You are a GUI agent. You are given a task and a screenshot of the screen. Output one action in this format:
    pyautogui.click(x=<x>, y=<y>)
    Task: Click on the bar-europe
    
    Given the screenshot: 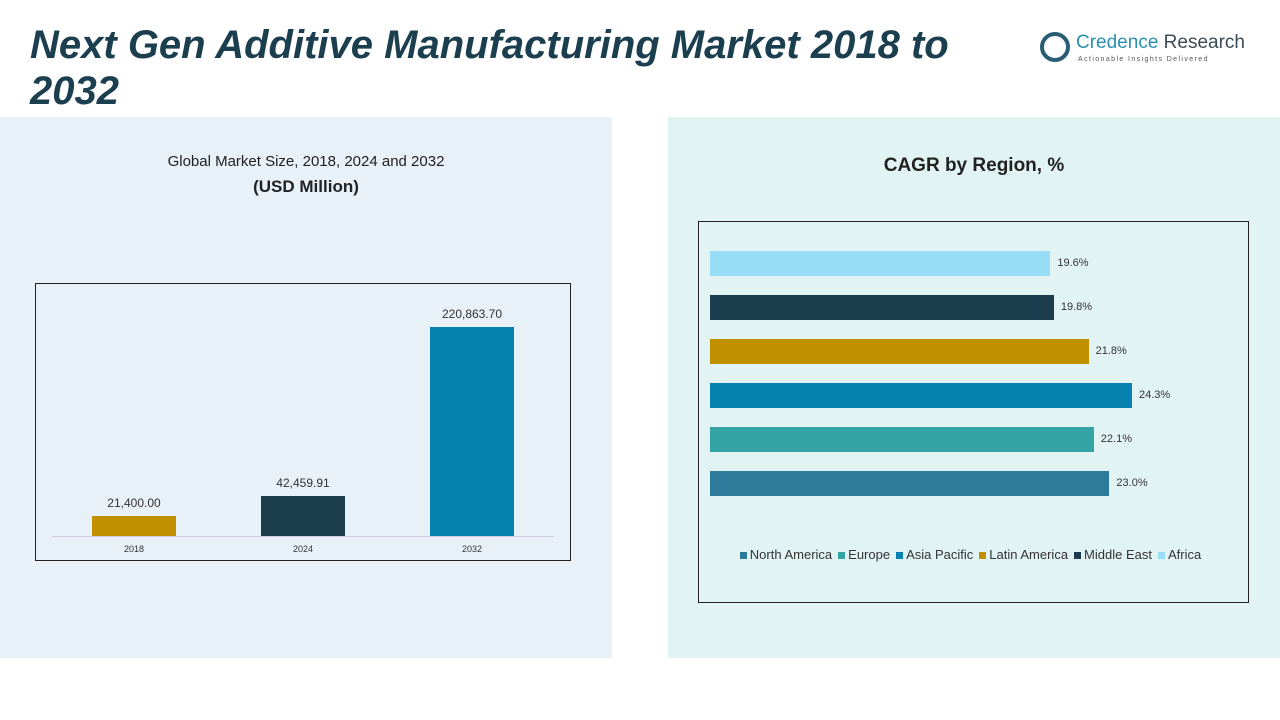 What is the action you would take?
    pyautogui.click(x=902, y=439)
    